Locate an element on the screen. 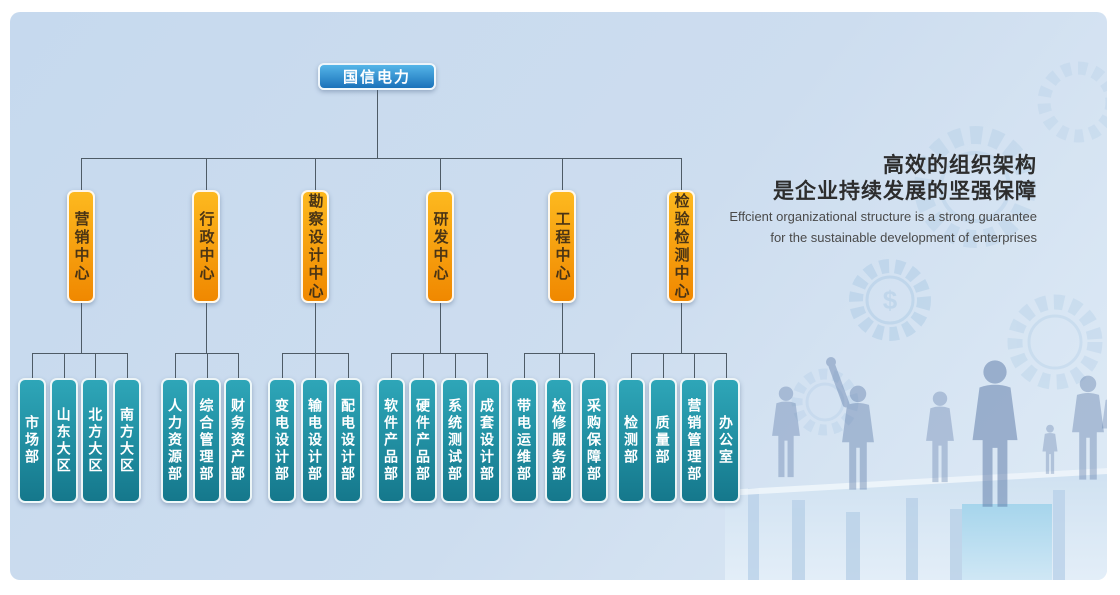 Image resolution: width=1120 pixels, height=595 pixels. dept-label: 成套设计部 is located at coordinates (487, 440).